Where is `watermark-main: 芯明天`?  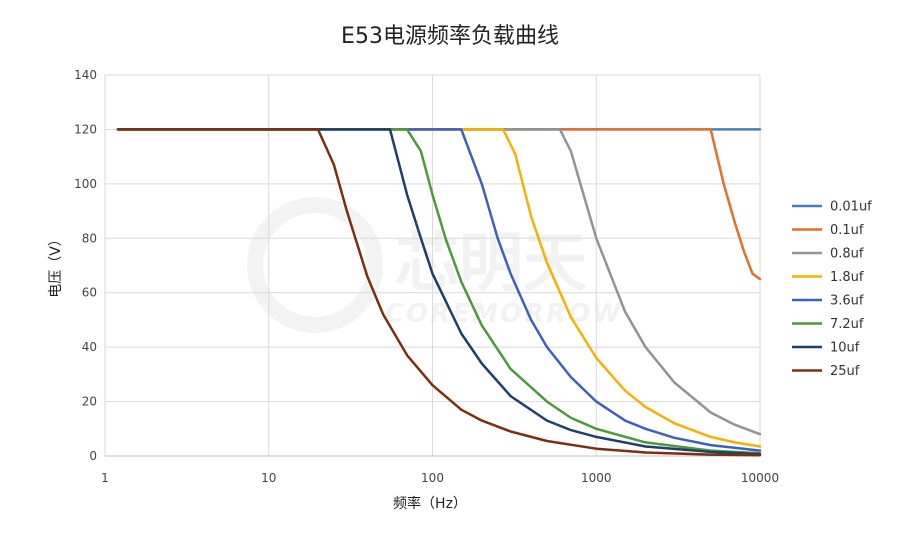 watermark-main: 芯明天 is located at coordinates (491, 264).